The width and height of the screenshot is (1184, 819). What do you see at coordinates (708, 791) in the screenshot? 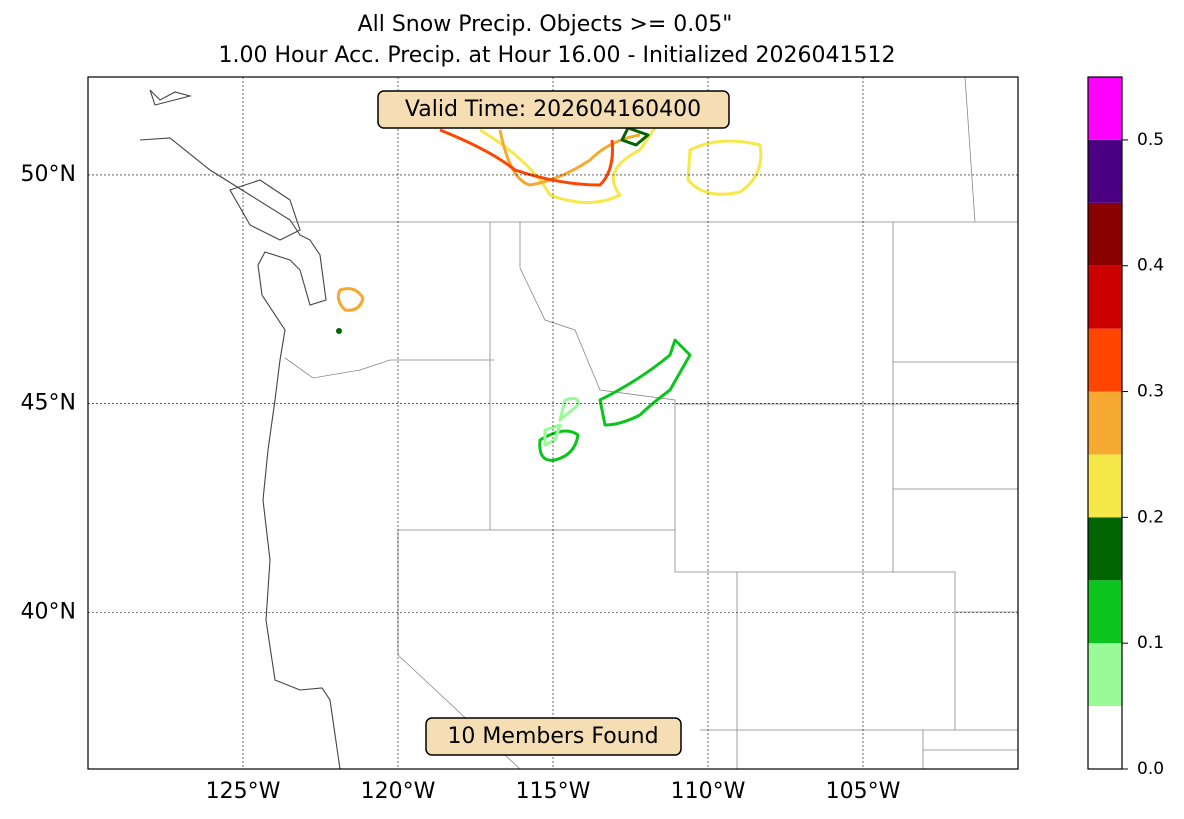
I see `x-tick-label: 110°W` at bounding box center [708, 791].